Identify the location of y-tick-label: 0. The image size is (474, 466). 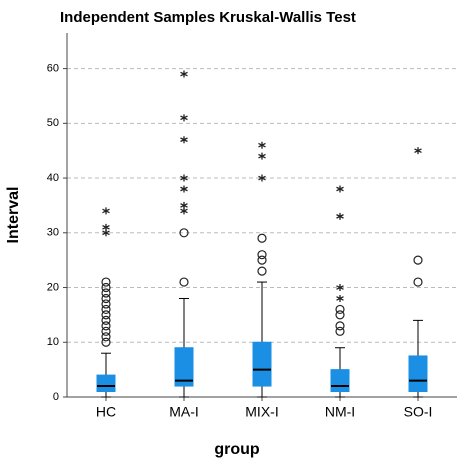
(56, 397).